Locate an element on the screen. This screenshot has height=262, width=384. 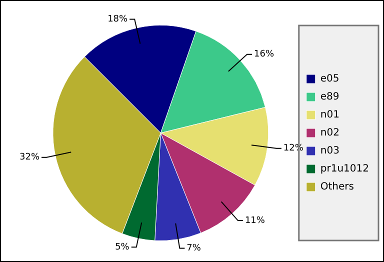
data-label: 32% is located at coordinates (29, 157).